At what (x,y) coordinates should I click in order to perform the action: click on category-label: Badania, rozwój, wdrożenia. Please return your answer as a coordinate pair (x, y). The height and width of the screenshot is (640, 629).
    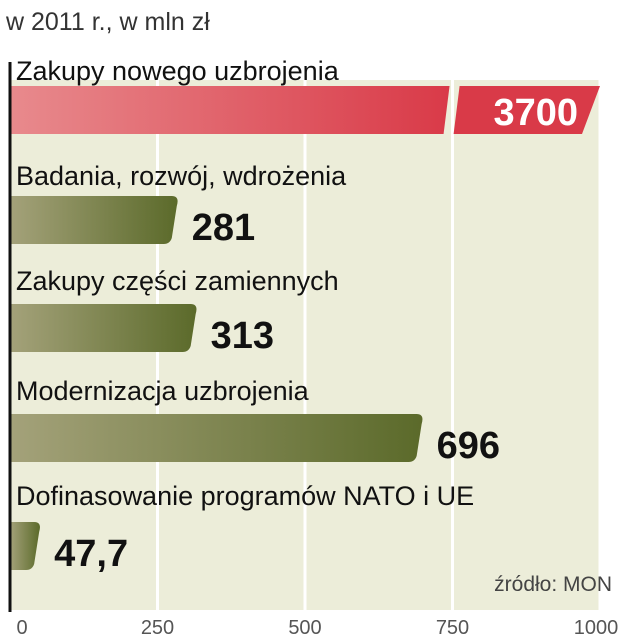
    Looking at the image, I should click on (181, 176).